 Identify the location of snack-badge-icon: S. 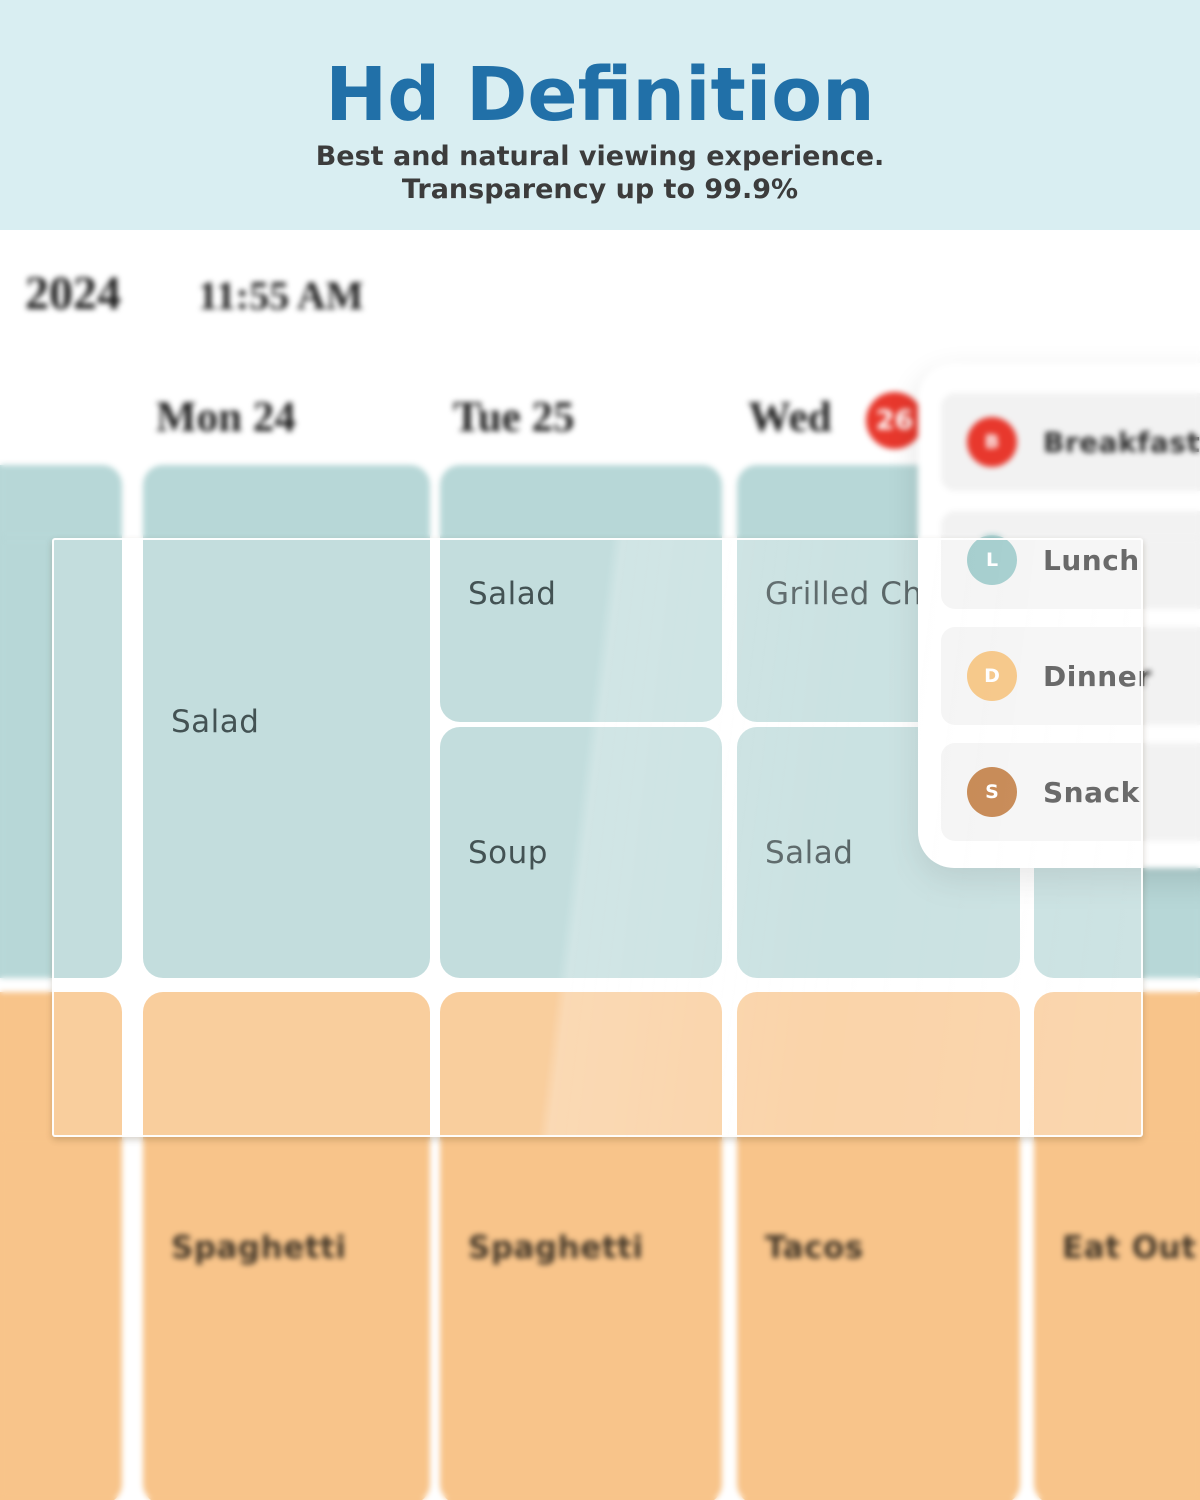
(992, 792).